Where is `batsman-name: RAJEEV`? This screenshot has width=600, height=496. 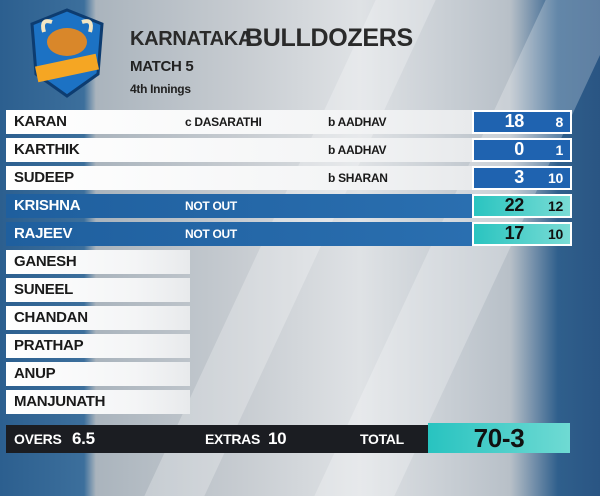 batsman-name: RAJEEV is located at coordinates (43, 233).